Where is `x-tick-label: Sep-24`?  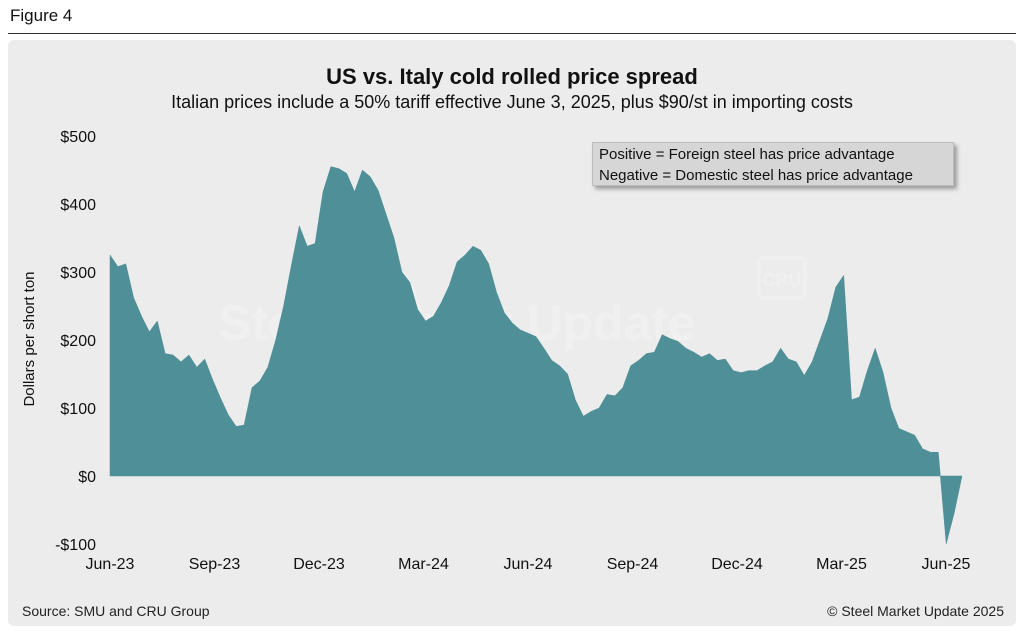 x-tick-label: Sep-24 is located at coordinates (633, 564).